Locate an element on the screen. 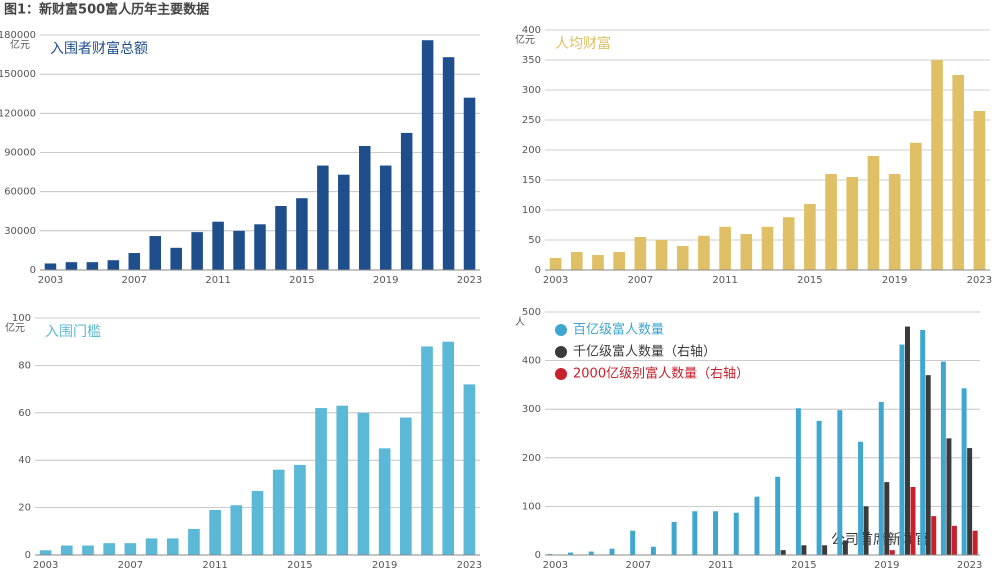  panel-title: 入围者财富总额 is located at coordinates (99, 48).